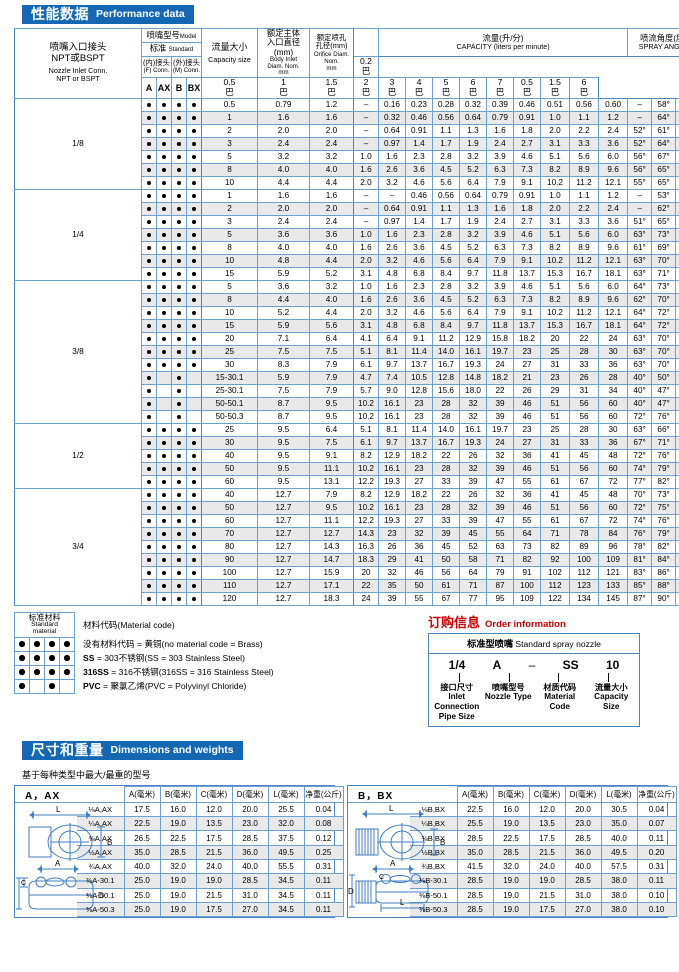 Image resolution: width=679 pixels, height=972 pixels. Describe the element at coordinates (640, 286) in the screenshot. I see `spray-angle-value: 64°` at that location.